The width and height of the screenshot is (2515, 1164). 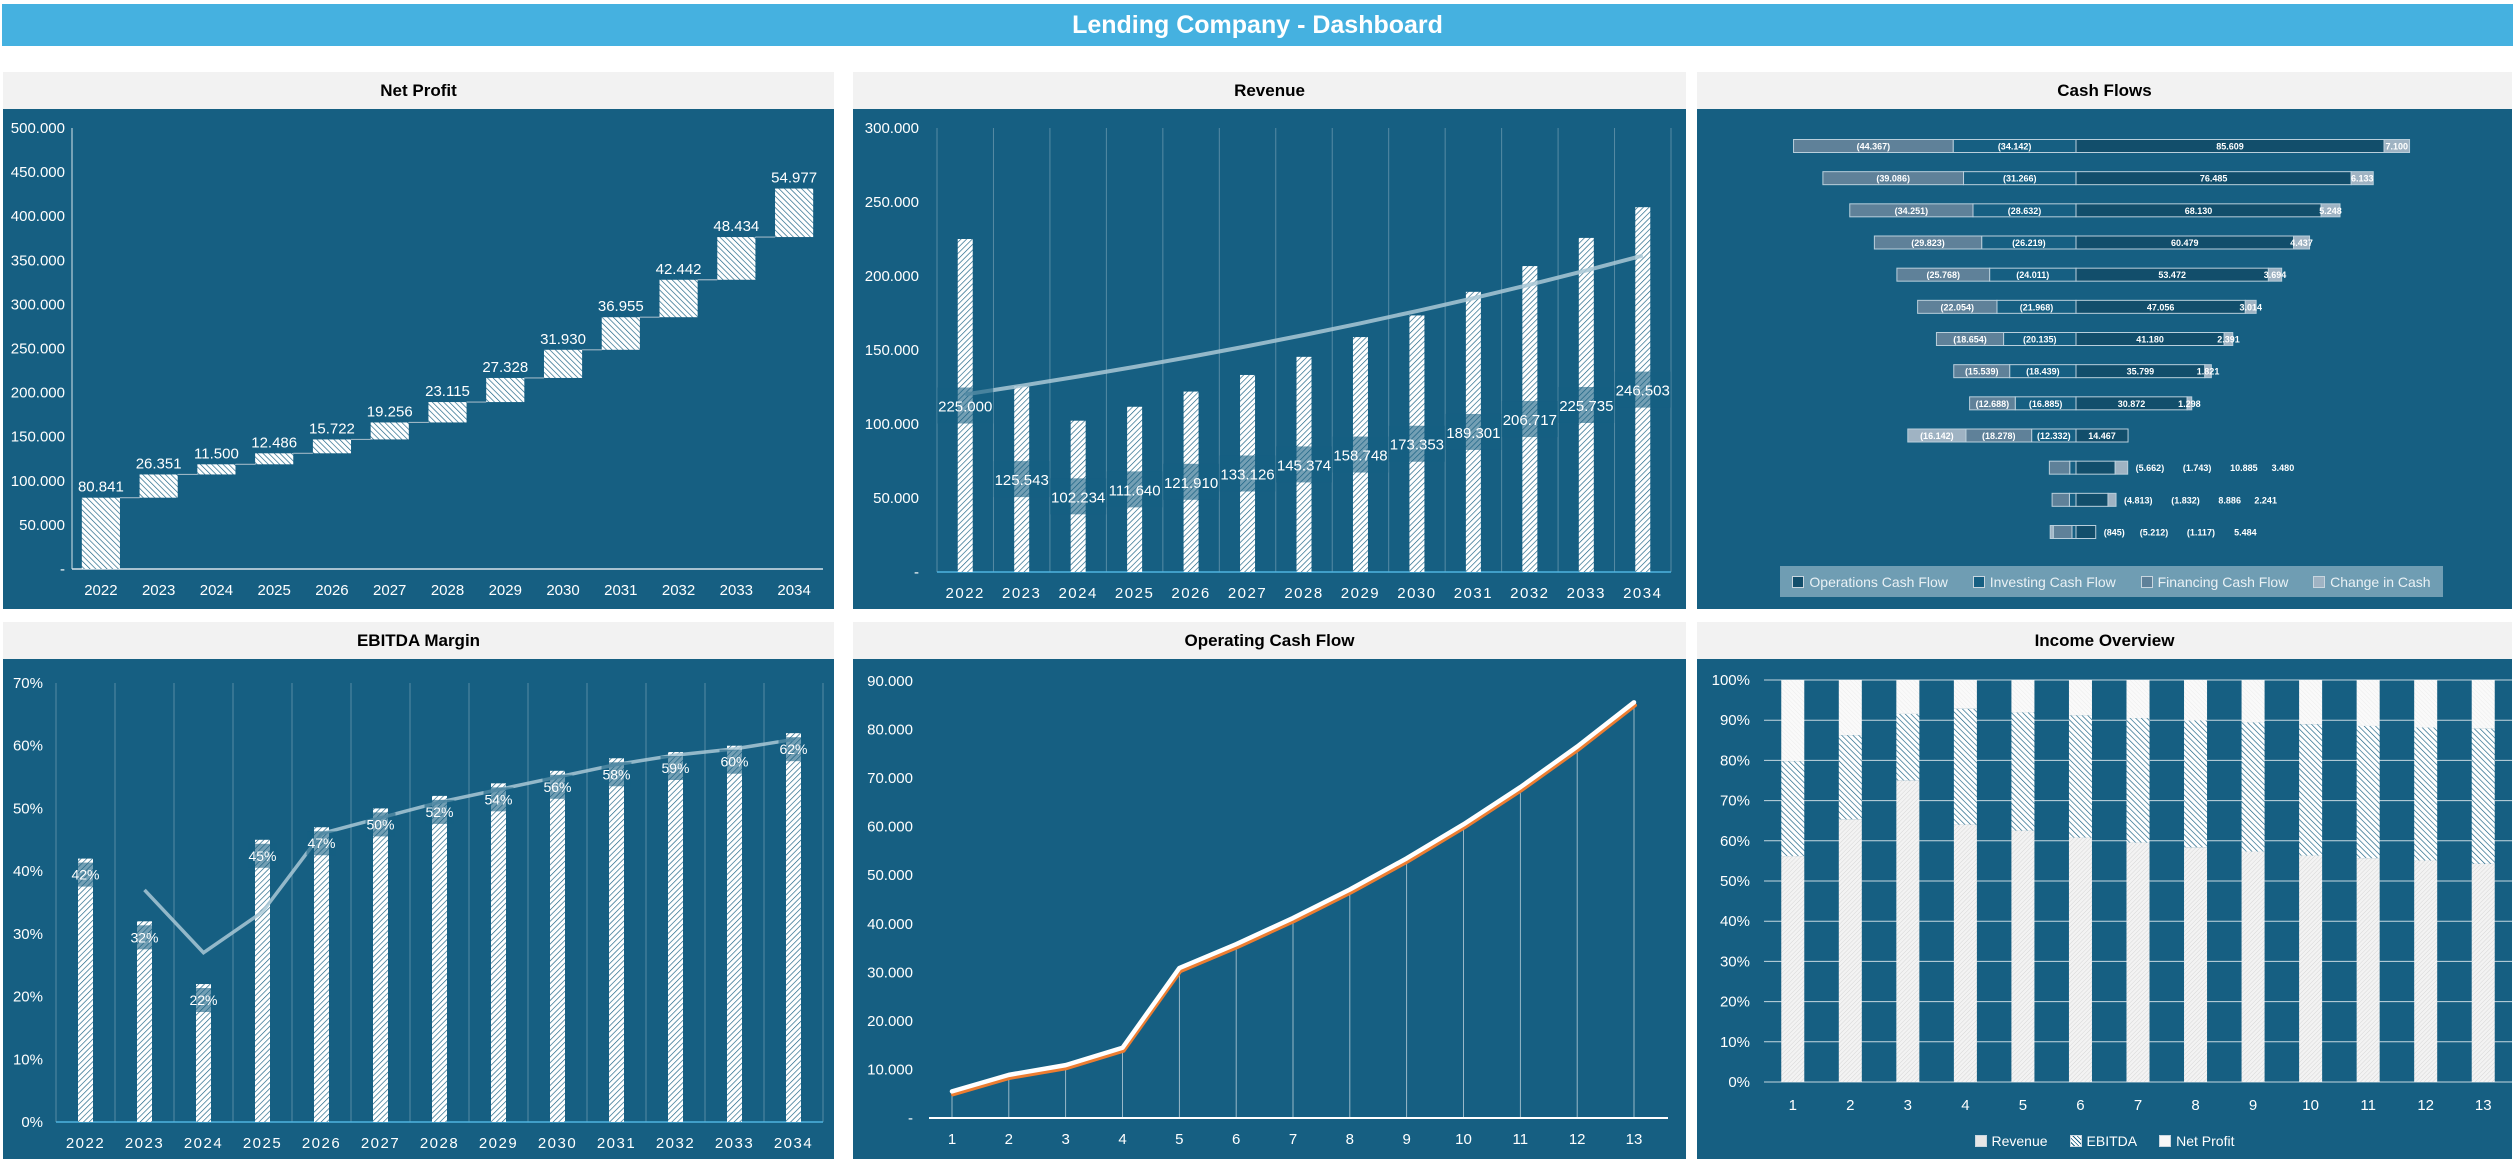 What do you see at coordinates (2086, 532) in the screenshot?
I see `operations-segment` at bounding box center [2086, 532].